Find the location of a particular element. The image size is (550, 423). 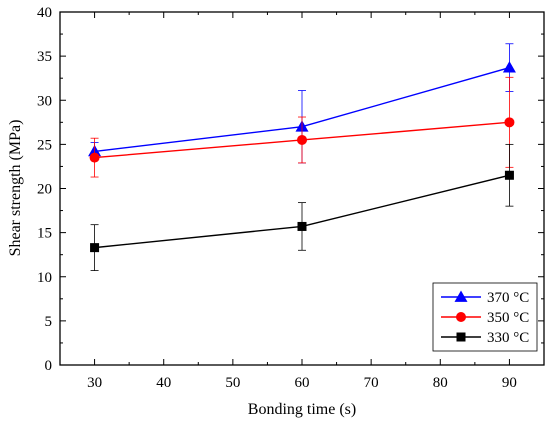

legend-label: 350 °C is located at coordinates (508, 318).